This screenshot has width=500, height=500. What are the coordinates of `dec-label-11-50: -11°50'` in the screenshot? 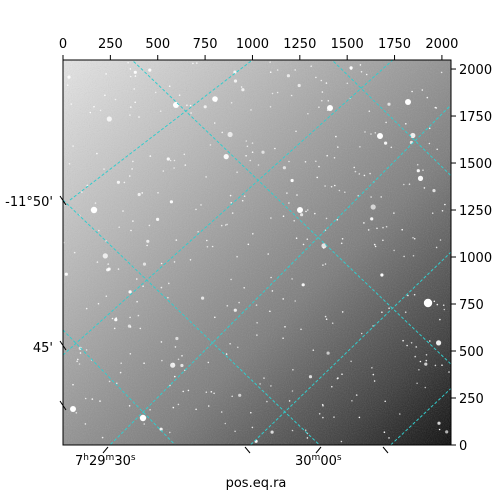 It's located at (29, 202).